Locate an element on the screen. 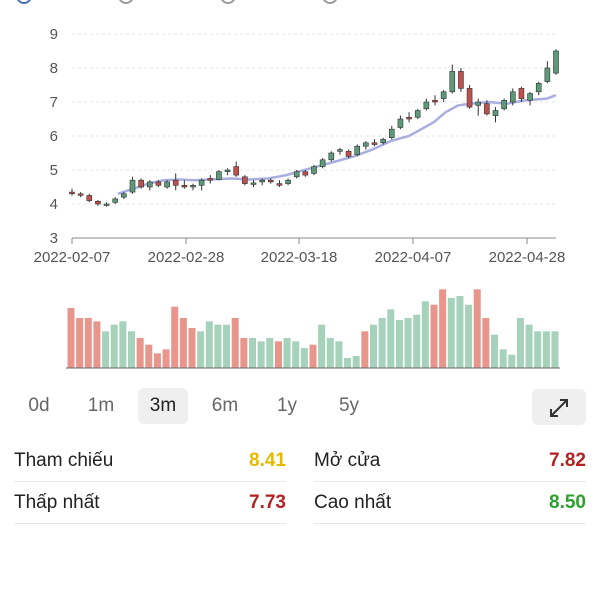 The image size is (600, 600). tab-1y: 1y is located at coordinates (287, 405).